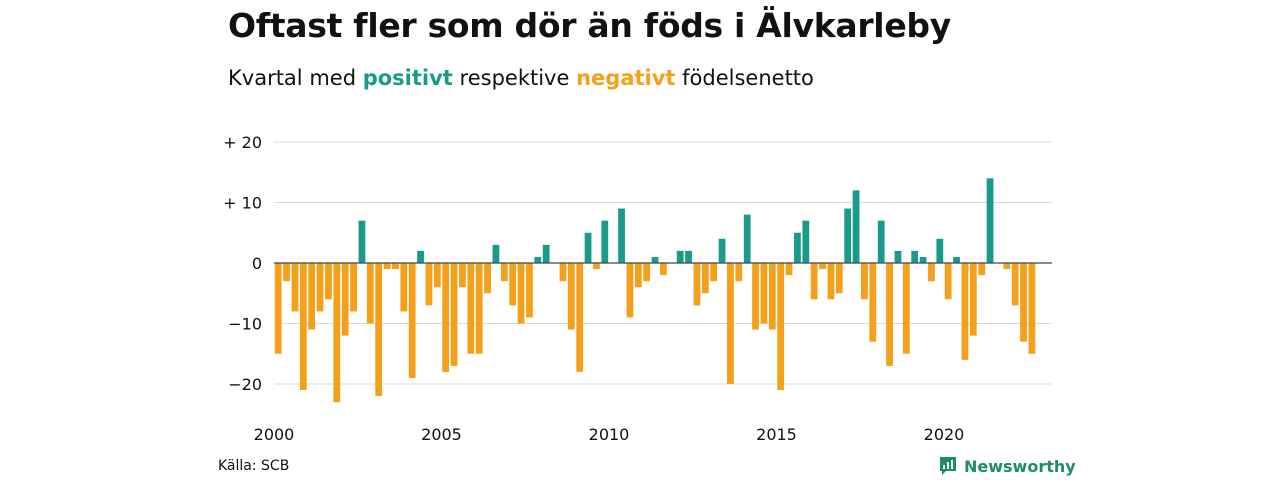 This screenshot has width=1280, height=480. Describe the element at coordinates (609, 434) in the screenshot. I see `x-tick-label: 2010` at that location.